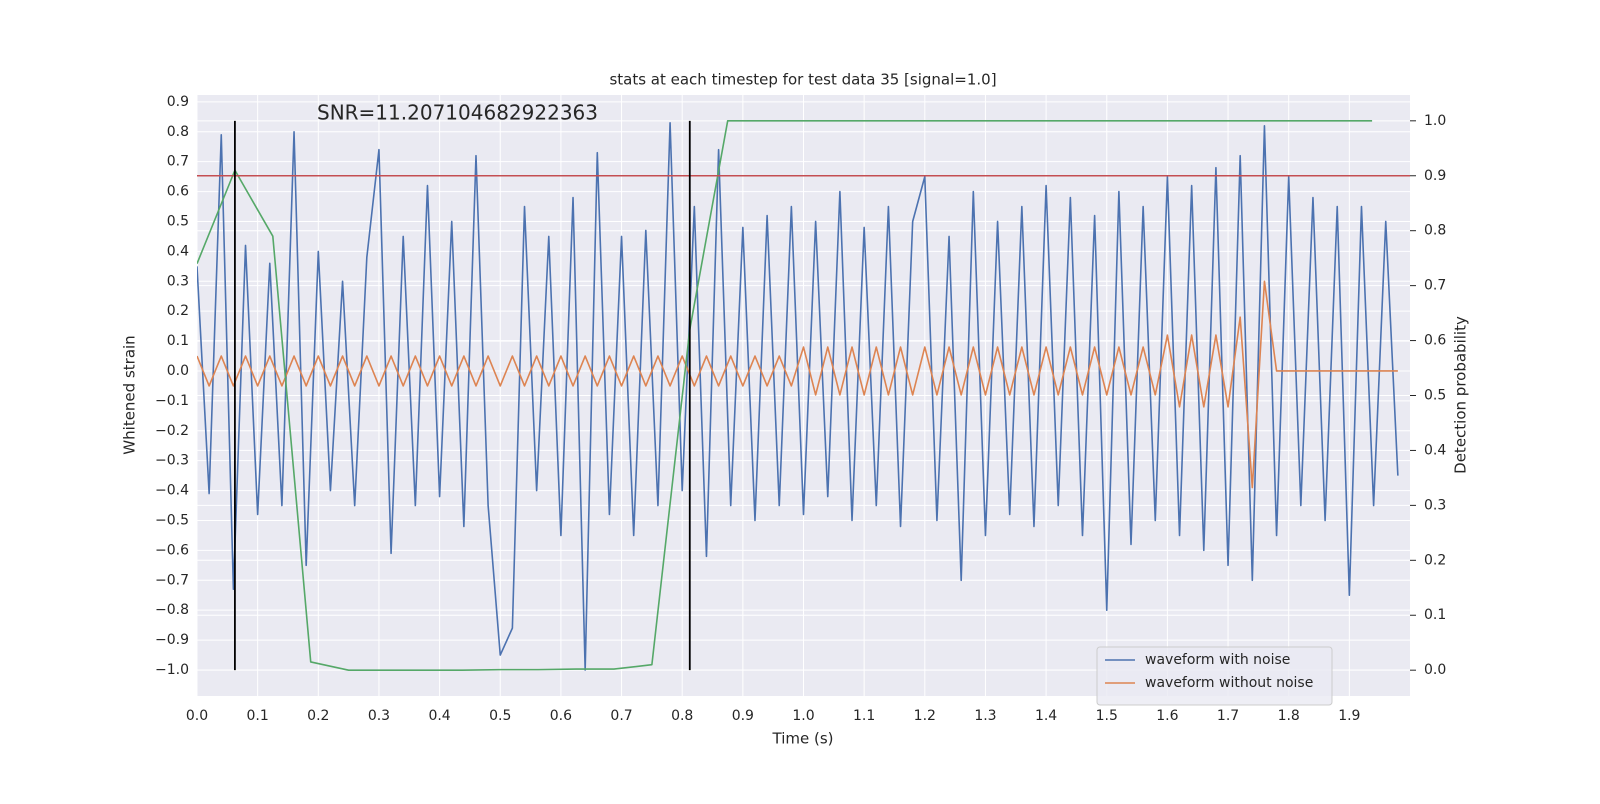 Image resolution: width=1600 pixels, height=804 pixels. What do you see at coordinates (1167, 716) in the screenshot?
I see `x-tick-label: 1.6` at bounding box center [1167, 716].